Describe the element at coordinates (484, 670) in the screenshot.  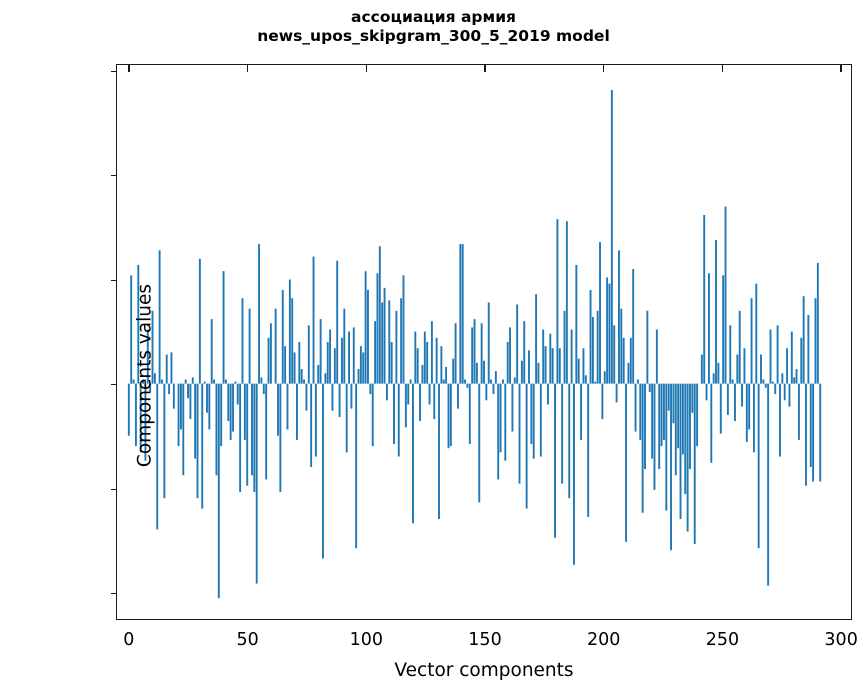
I see `x-axis-label: Vector components` at that location.